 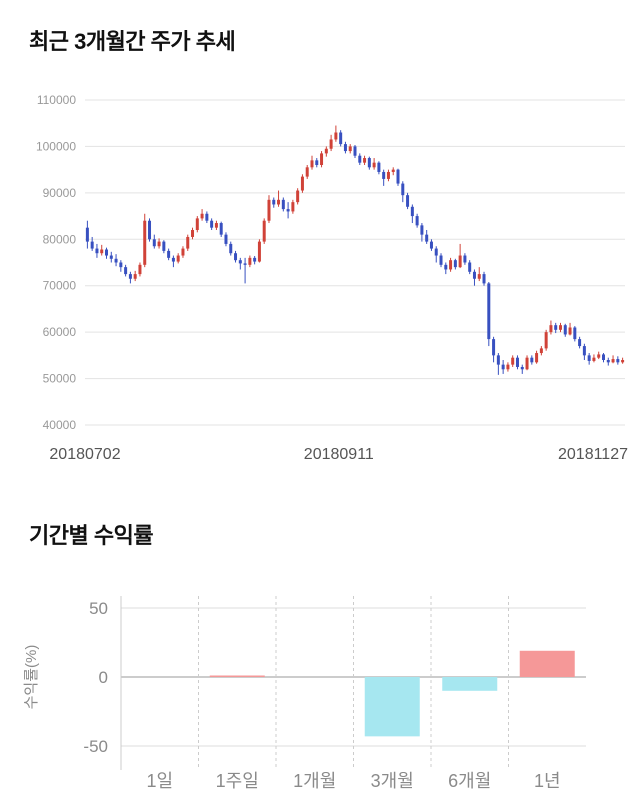 I want to click on price-x-tick-labels: 20180702 20180911 20181127, so click(x=338, y=454).